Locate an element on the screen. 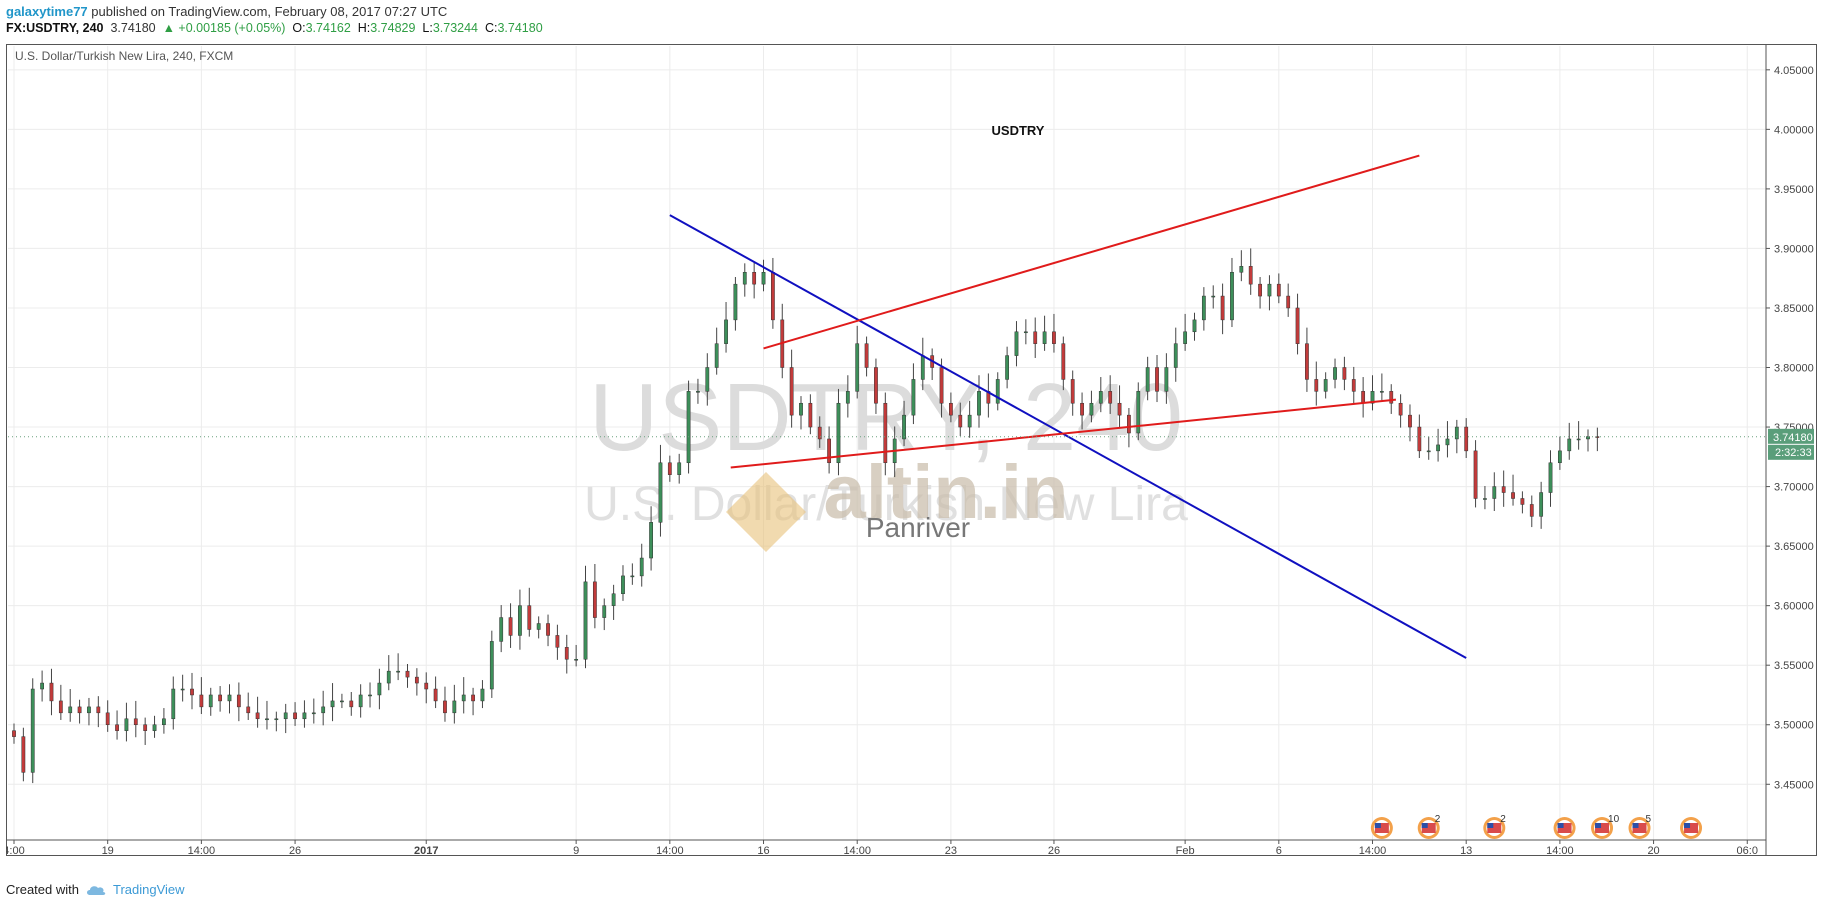 Image resolution: width=1824 pixels, height=908 pixels. y-tick-label: 3.80000 is located at coordinates (1794, 369).